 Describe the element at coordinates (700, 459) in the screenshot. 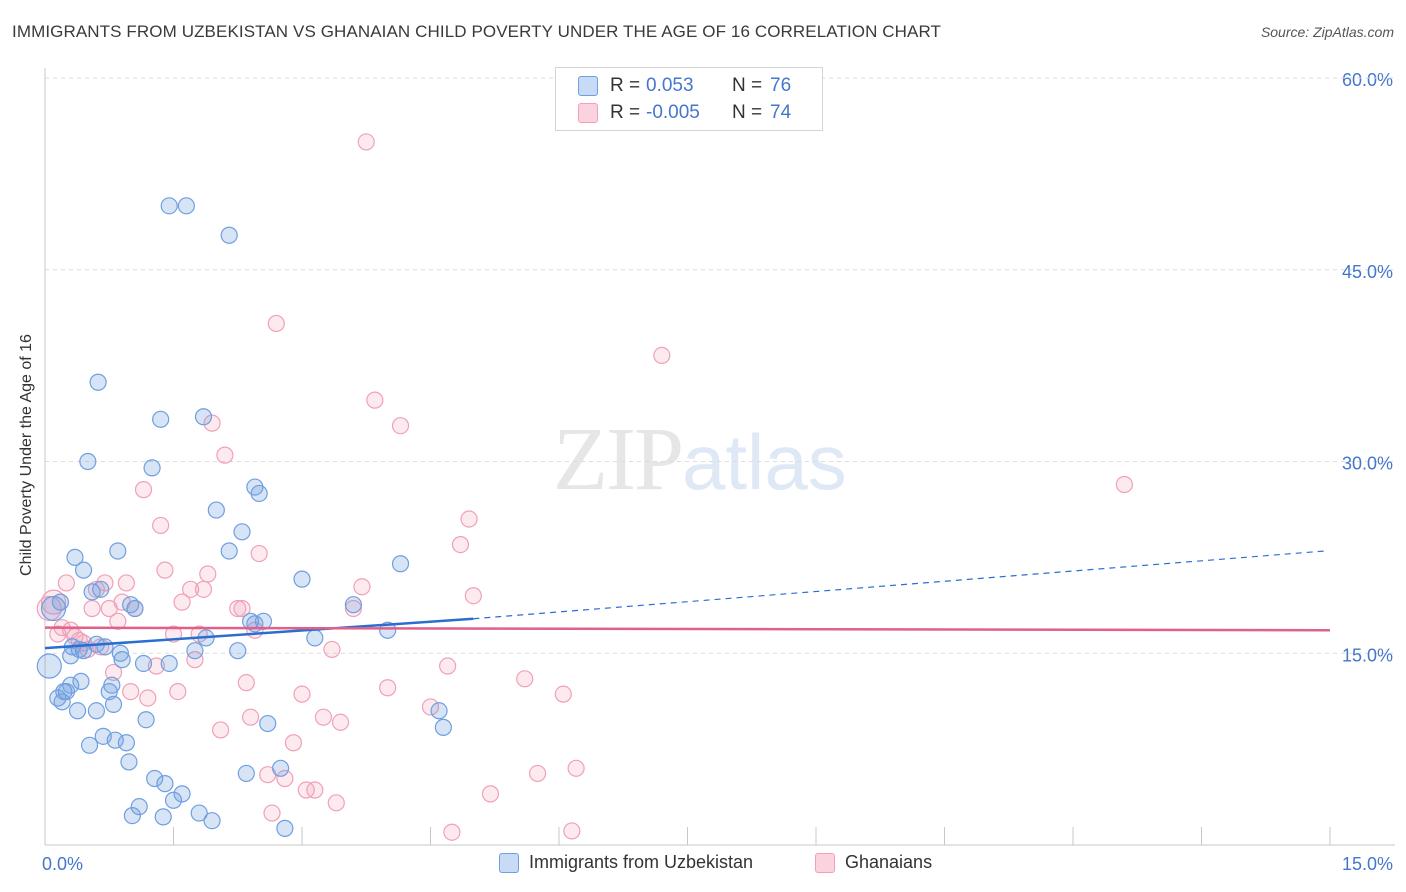

I see `watermark: ZIPatlas` at that location.